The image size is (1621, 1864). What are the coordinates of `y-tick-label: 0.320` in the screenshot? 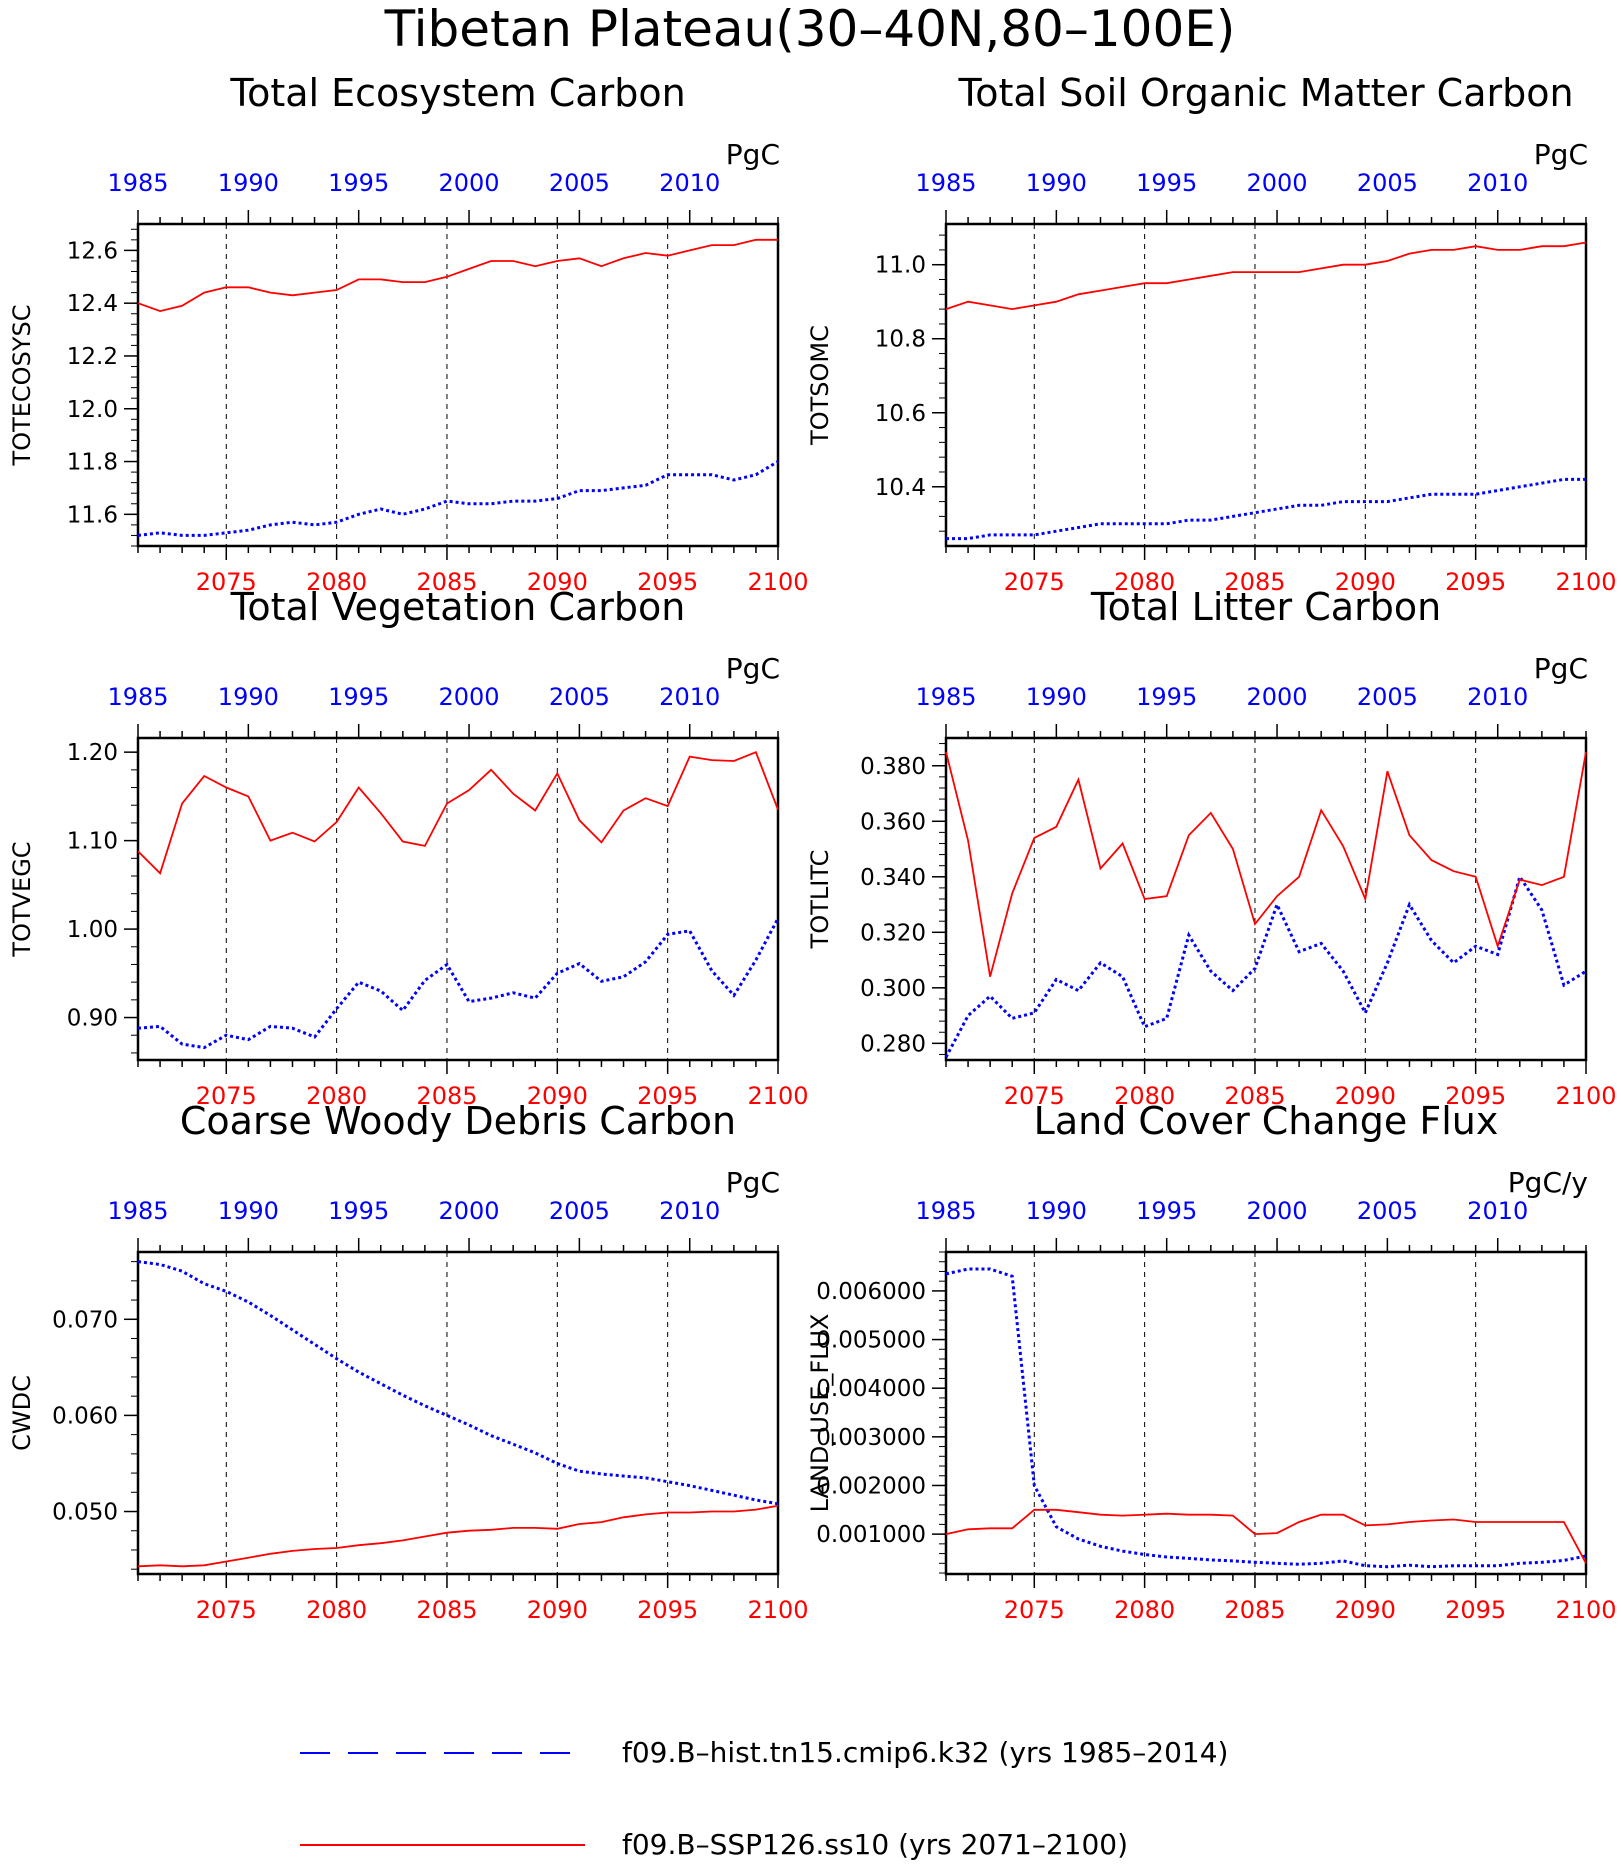 It's located at (893, 933).